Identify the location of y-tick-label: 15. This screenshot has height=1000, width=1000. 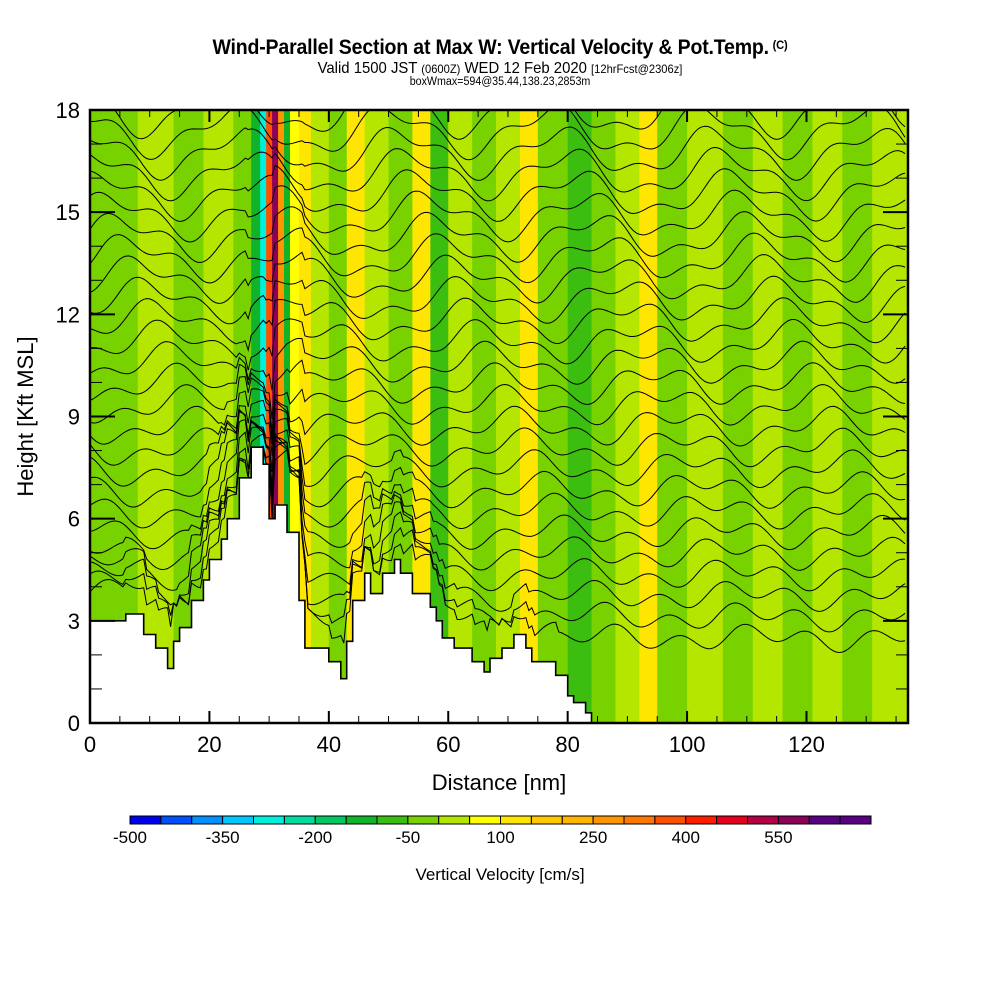
(68, 212).